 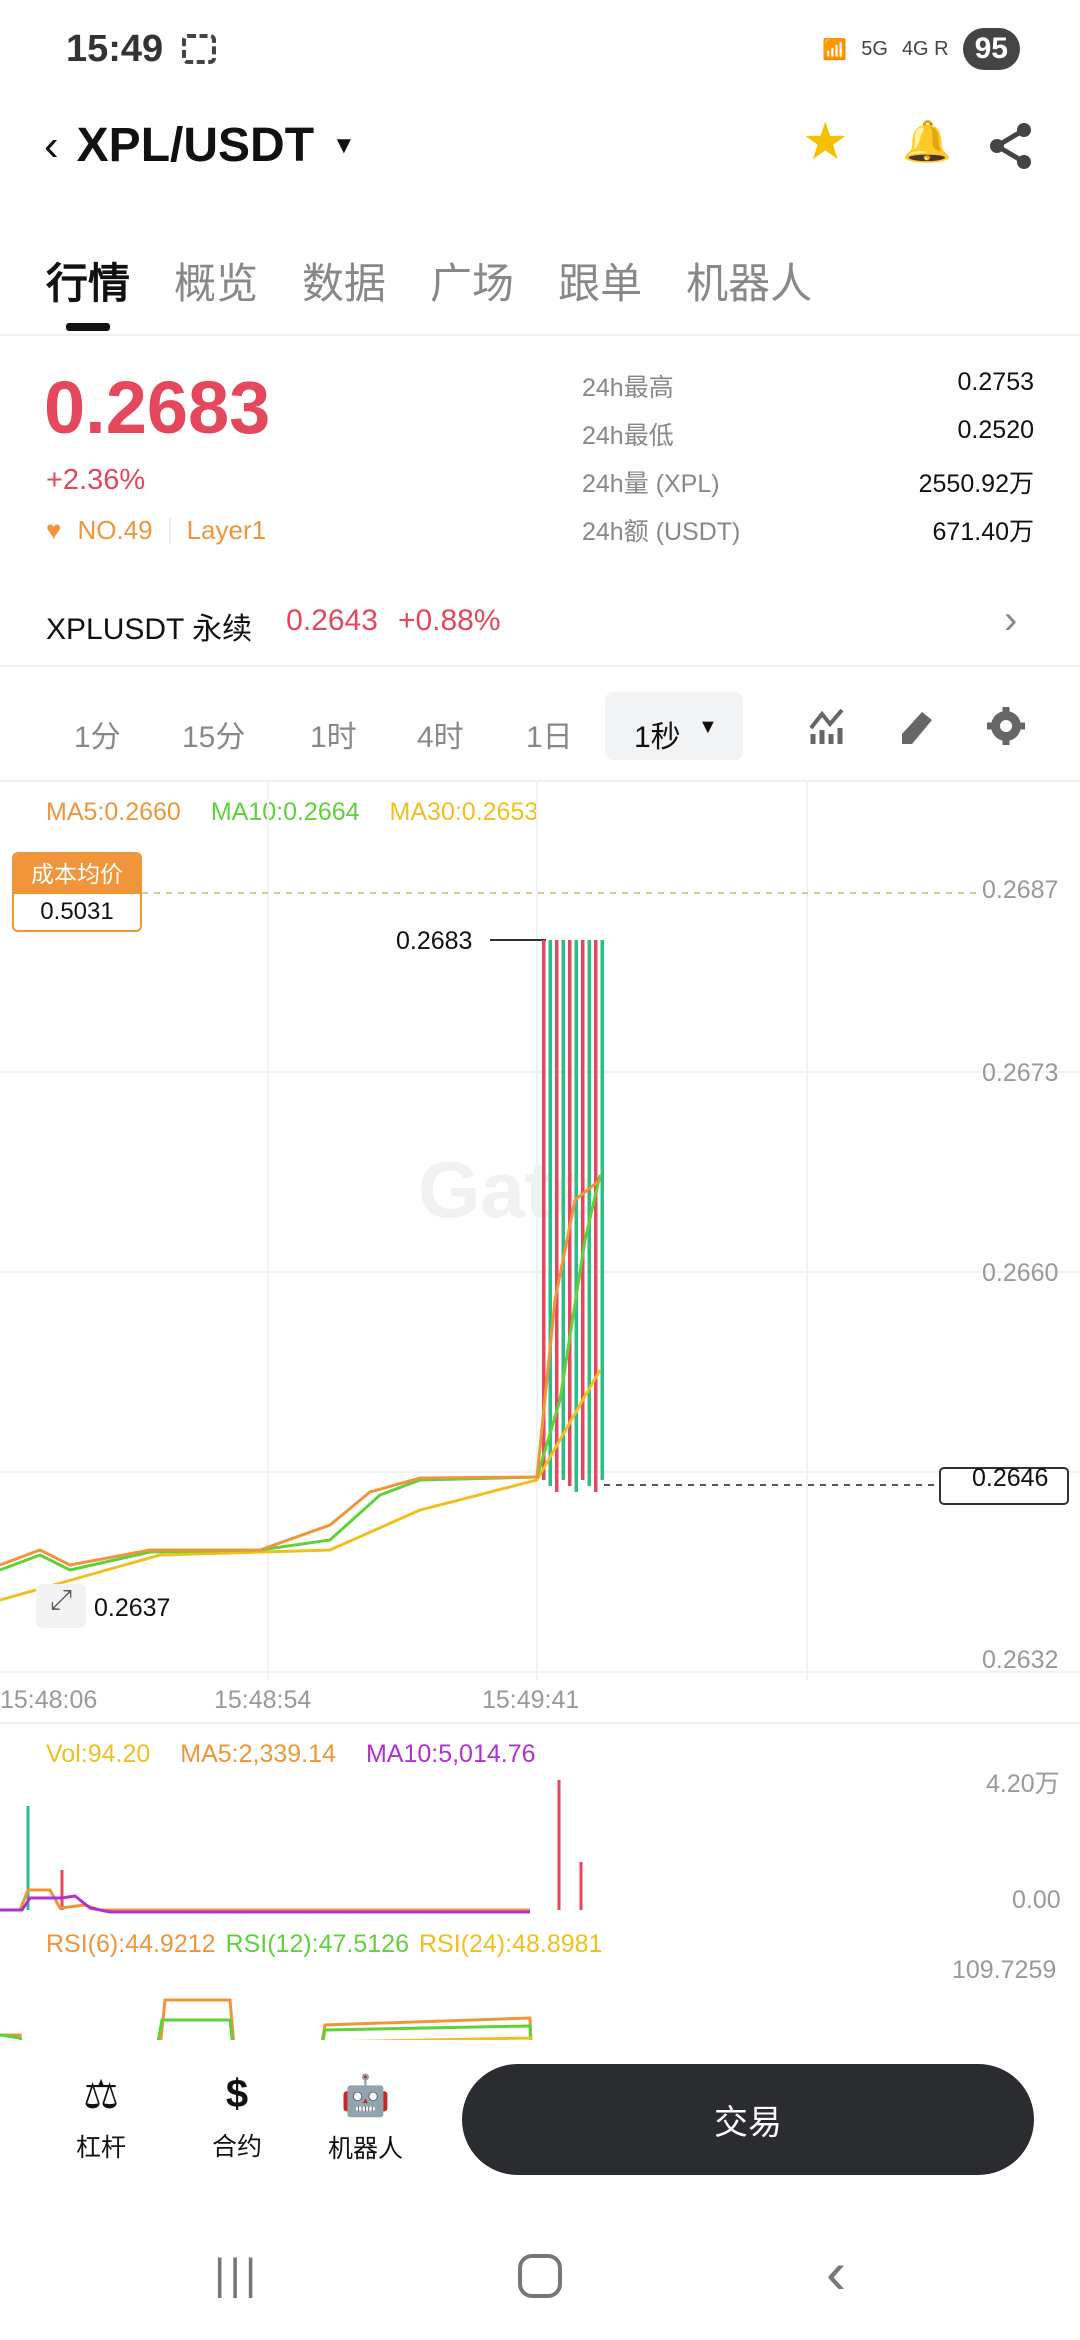 What do you see at coordinates (1011, 146) in the screenshot?
I see `share-icon` at bounding box center [1011, 146].